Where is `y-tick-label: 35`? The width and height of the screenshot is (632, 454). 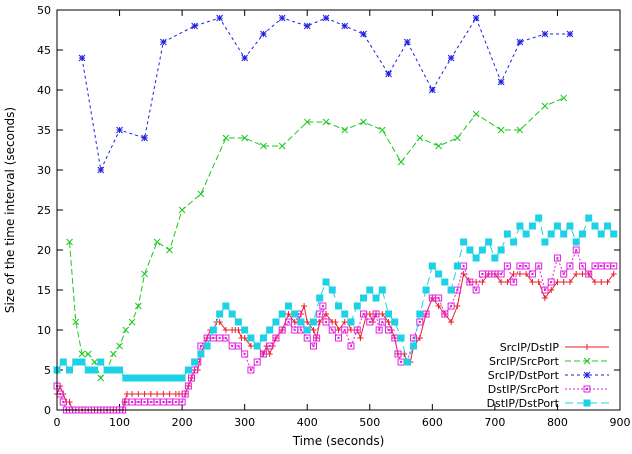 y-tick-label: 35 is located at coordinates (44, 130).